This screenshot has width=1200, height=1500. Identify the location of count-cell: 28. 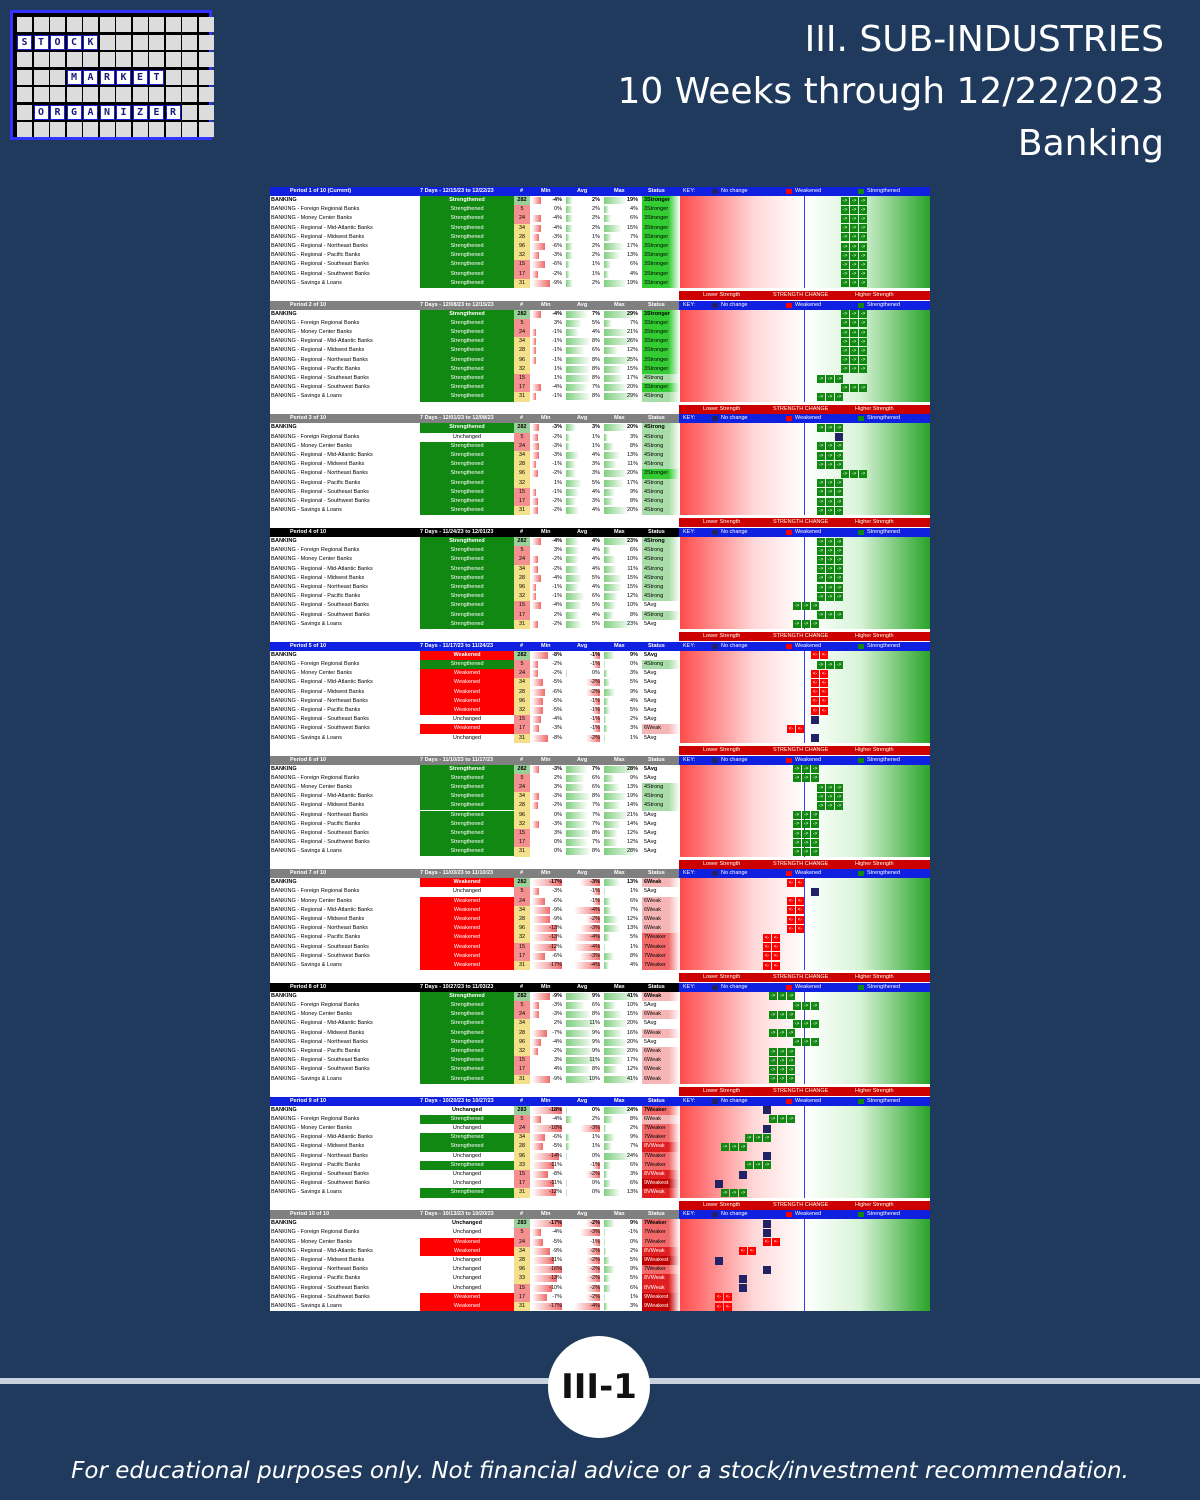
(522, 1261).